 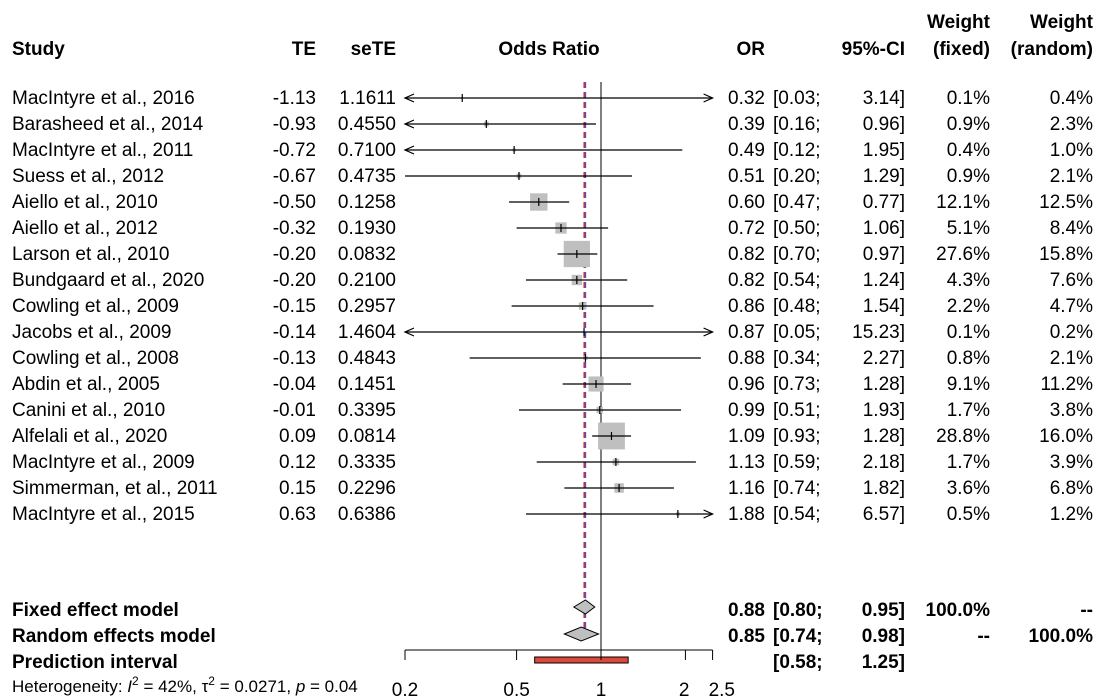 I want to click on study-te: -0.32, so click(x=294, y=228).